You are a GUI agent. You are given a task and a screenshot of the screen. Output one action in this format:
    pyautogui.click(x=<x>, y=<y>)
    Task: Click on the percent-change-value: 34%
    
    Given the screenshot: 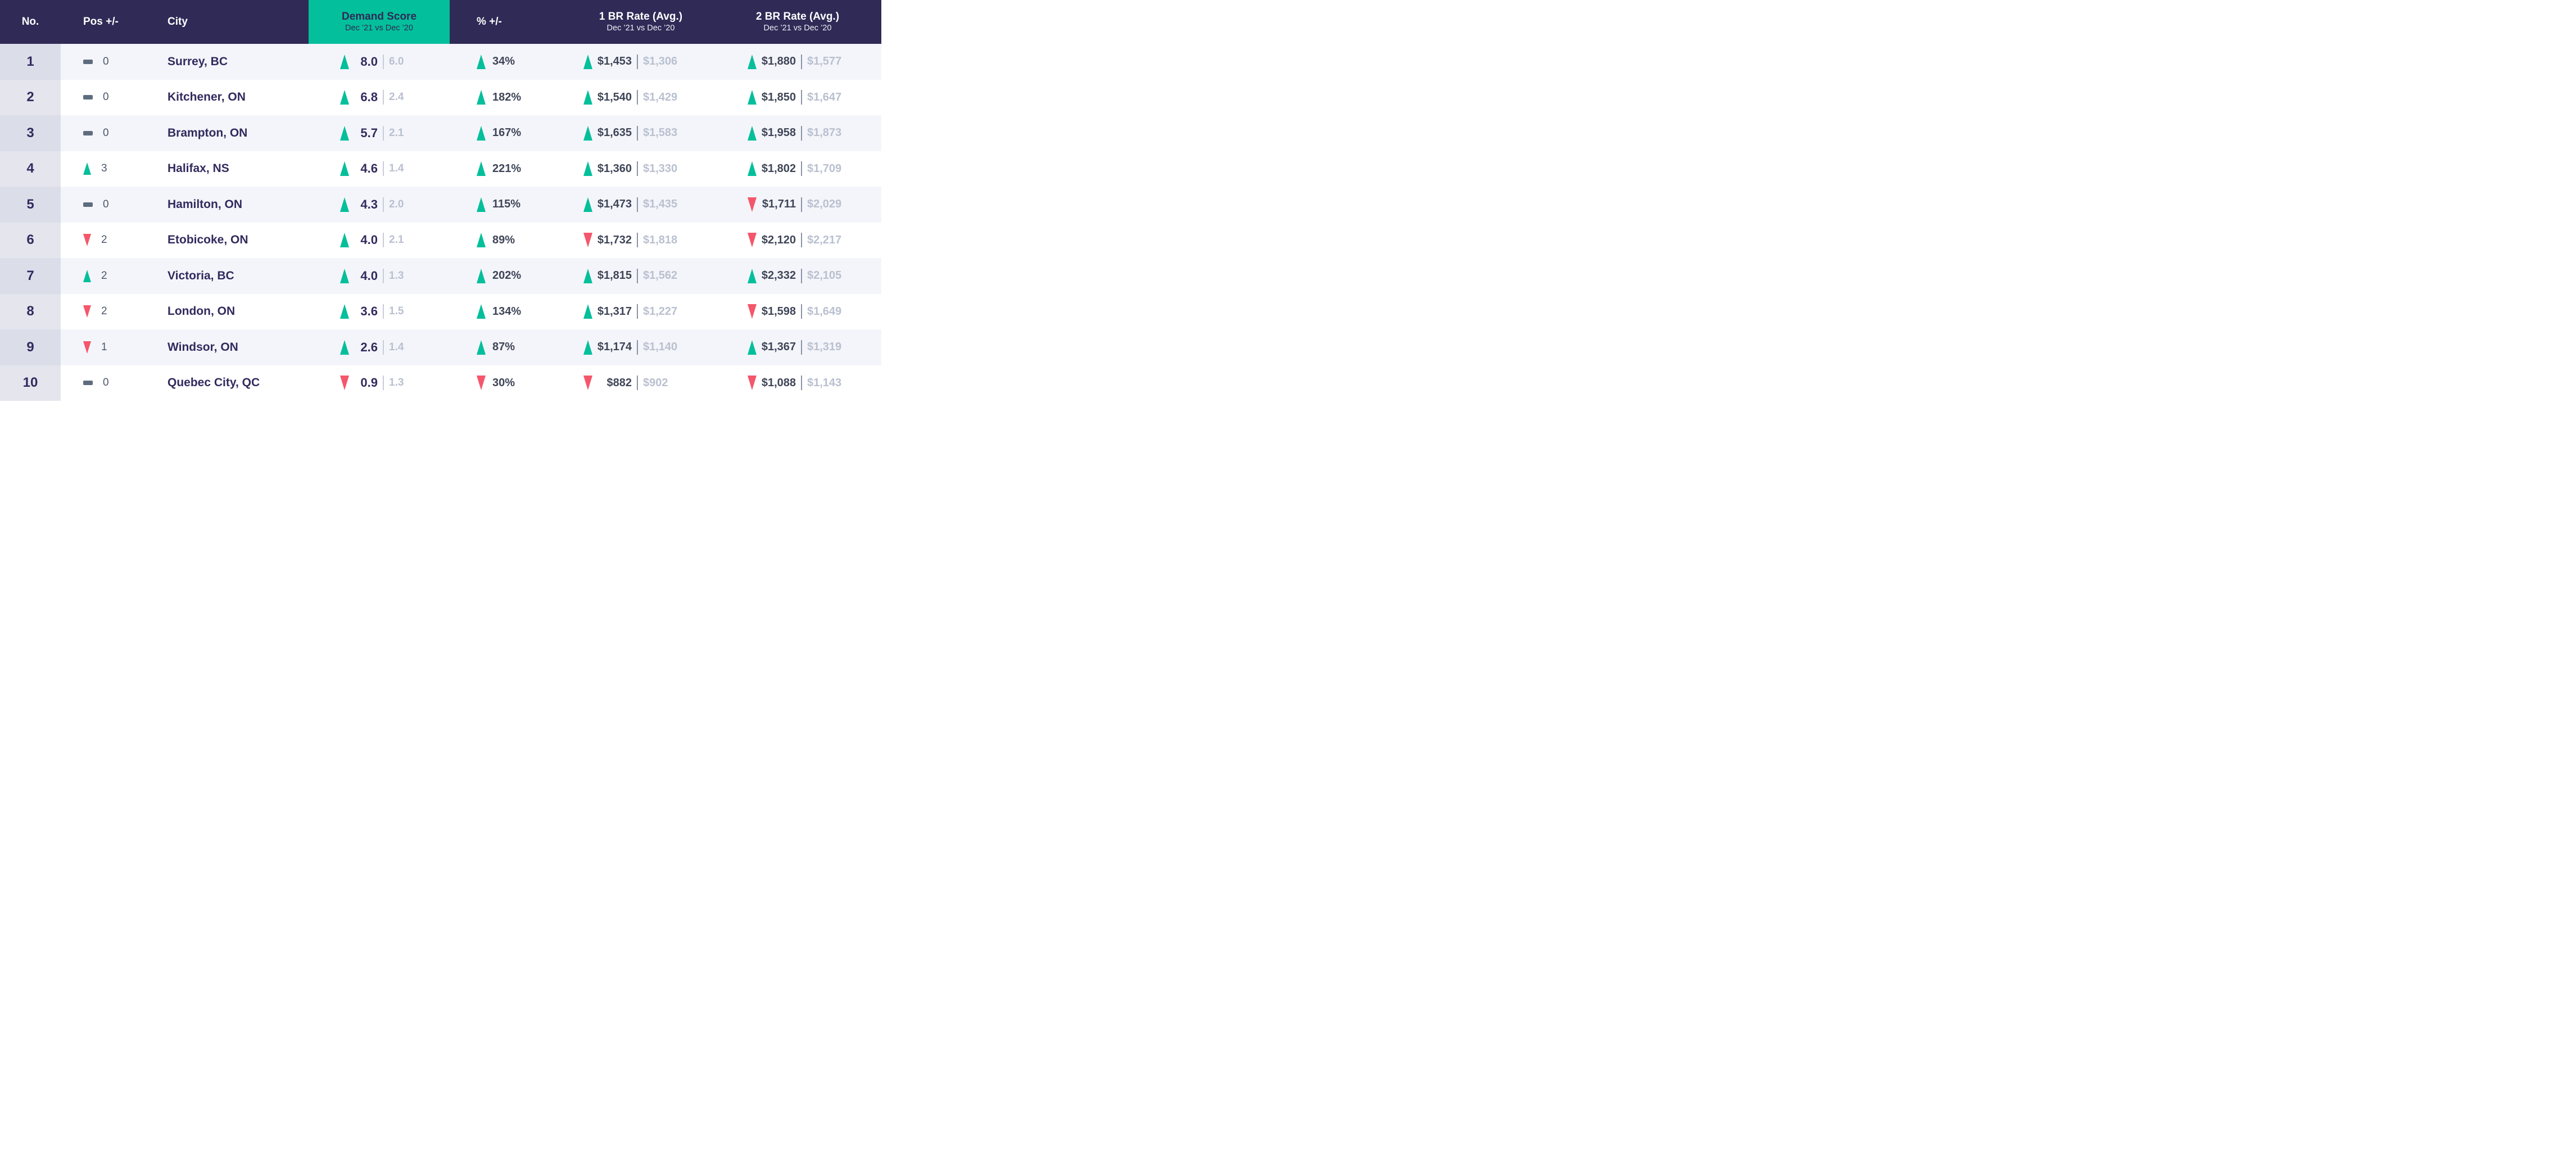 What is the action you would take?
    pyautogui.click(x=504, y=62)
    